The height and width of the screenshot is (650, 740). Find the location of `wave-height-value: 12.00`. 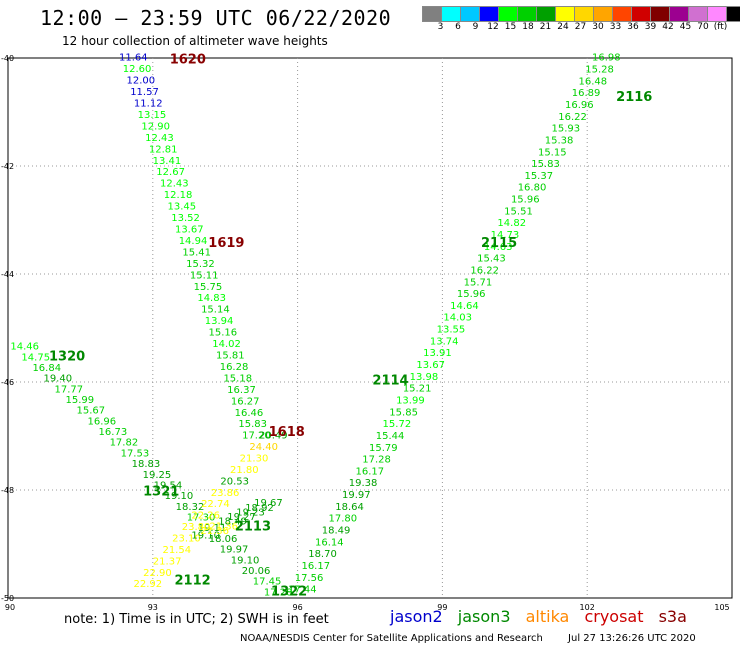

wave-height-value: 12.00 is located at coordinates (140, 81).